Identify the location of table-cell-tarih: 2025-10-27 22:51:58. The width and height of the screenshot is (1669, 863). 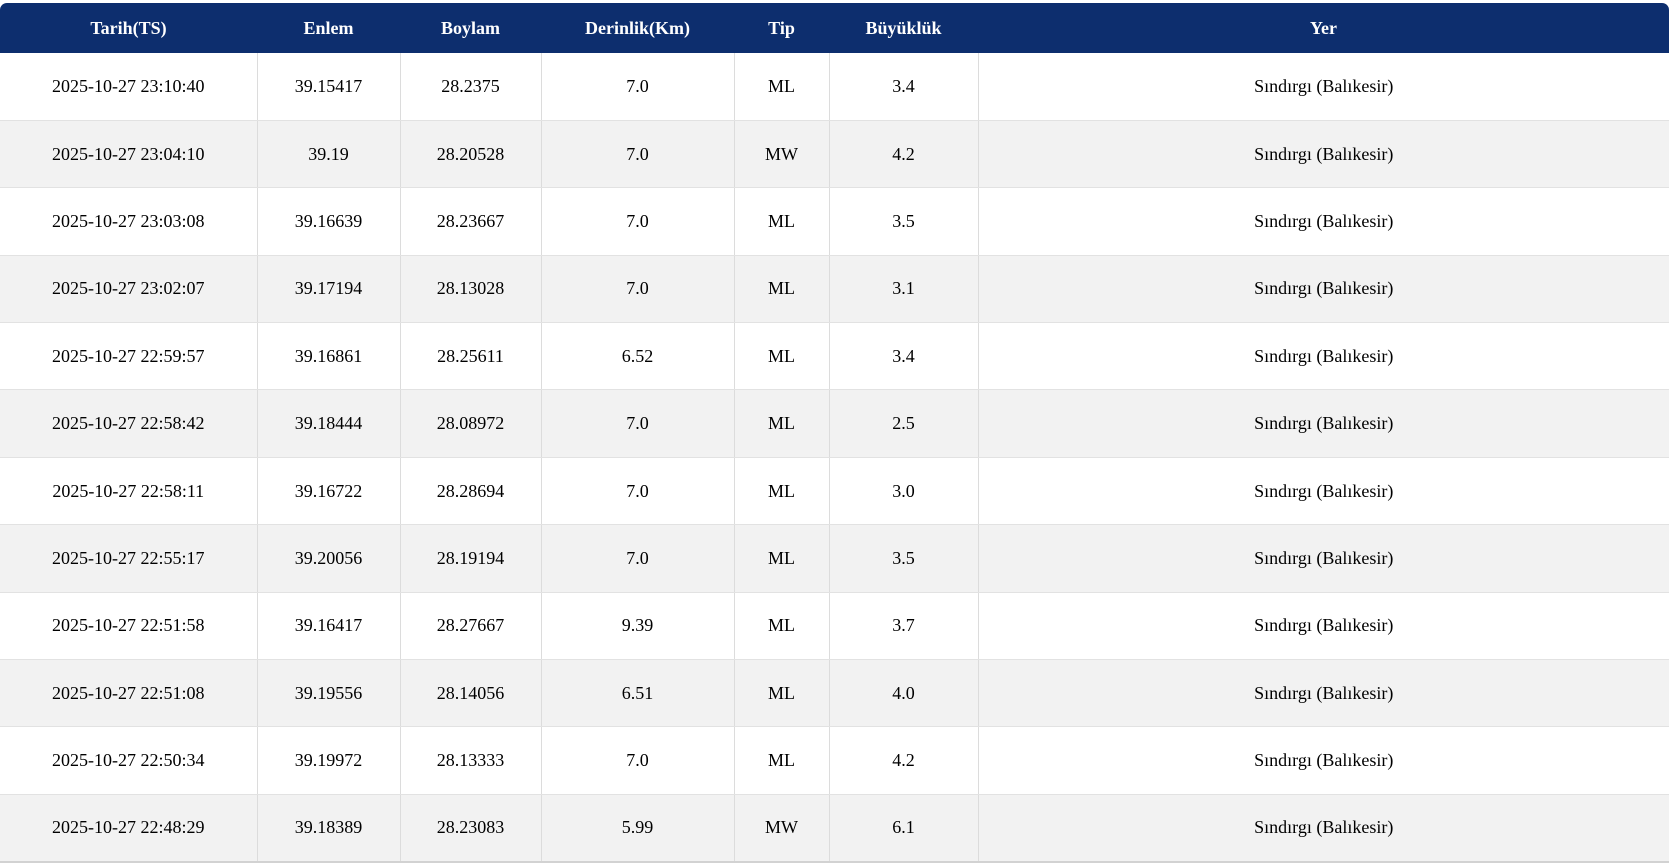
(129, 626).